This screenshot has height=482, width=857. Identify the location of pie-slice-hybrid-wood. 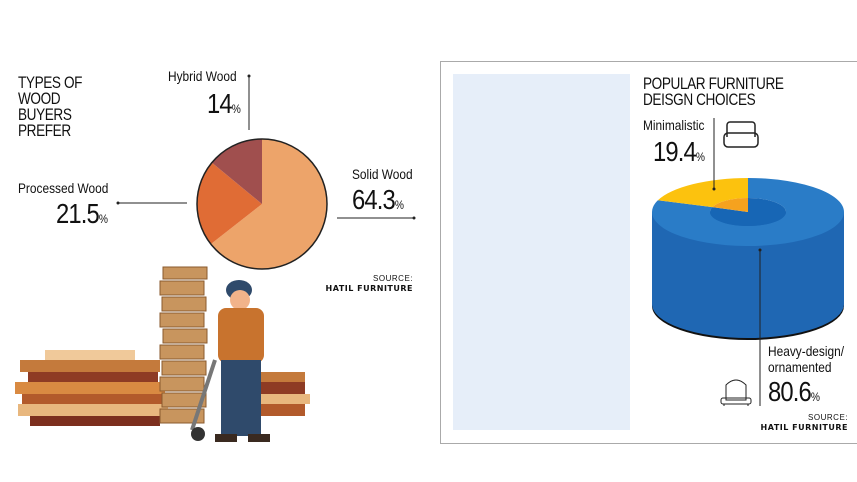
(236, 171).